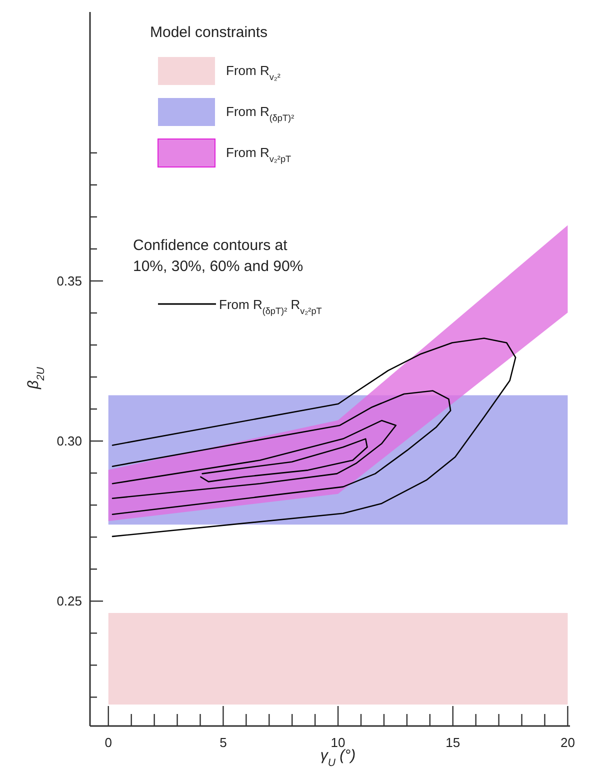 This screenshot has width=590, height=780. I want to click on x-tick-label: 20, so click(567, 742).